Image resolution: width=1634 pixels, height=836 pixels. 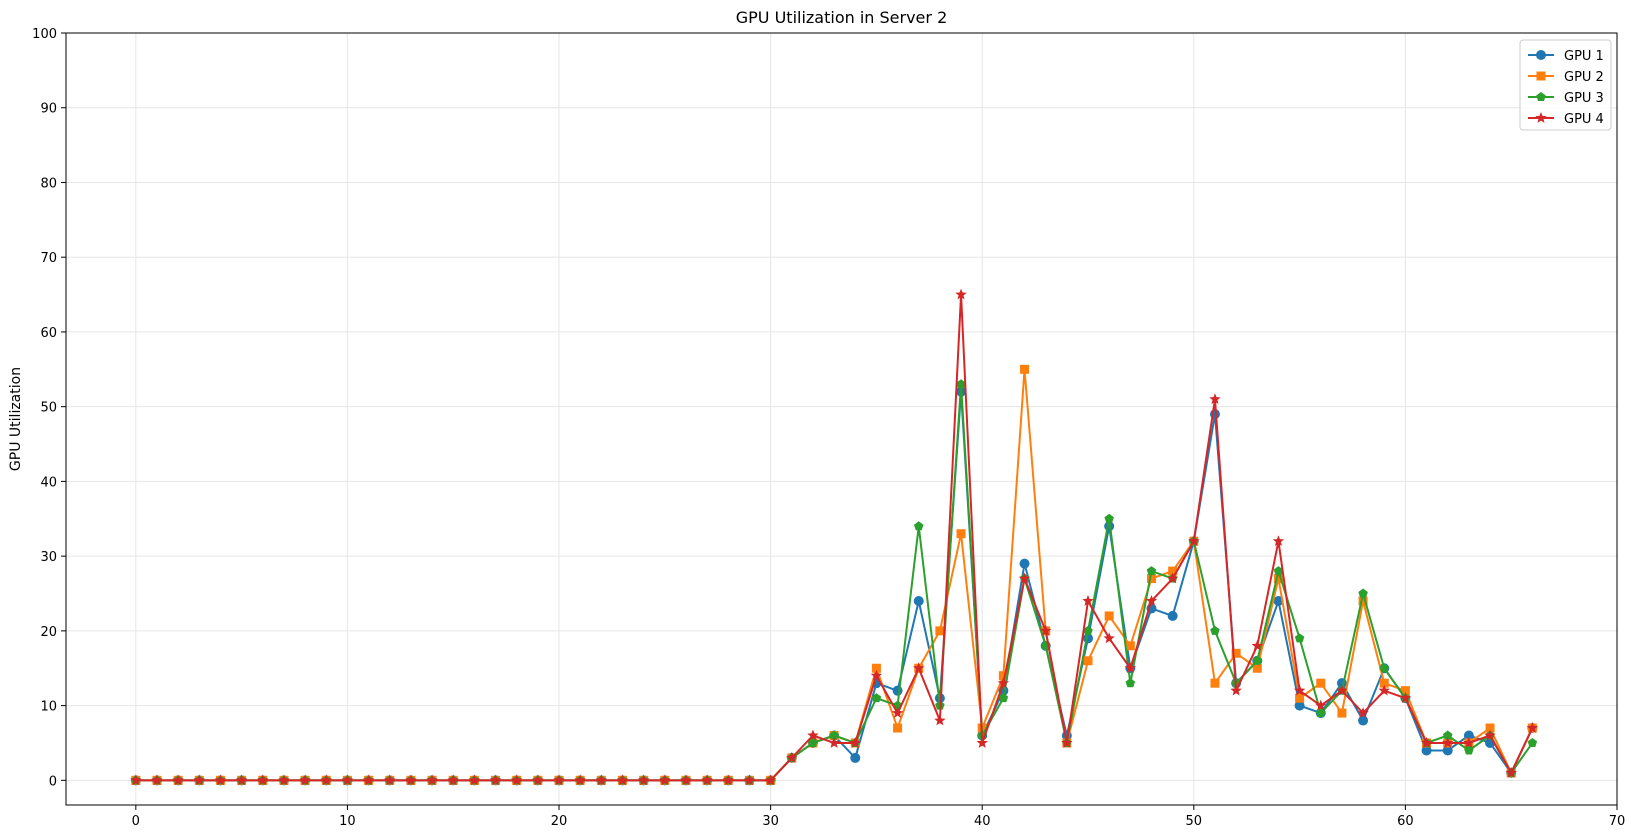 I want to click on y-axis-label: GPU Utilization, so click(x=16, y=419).